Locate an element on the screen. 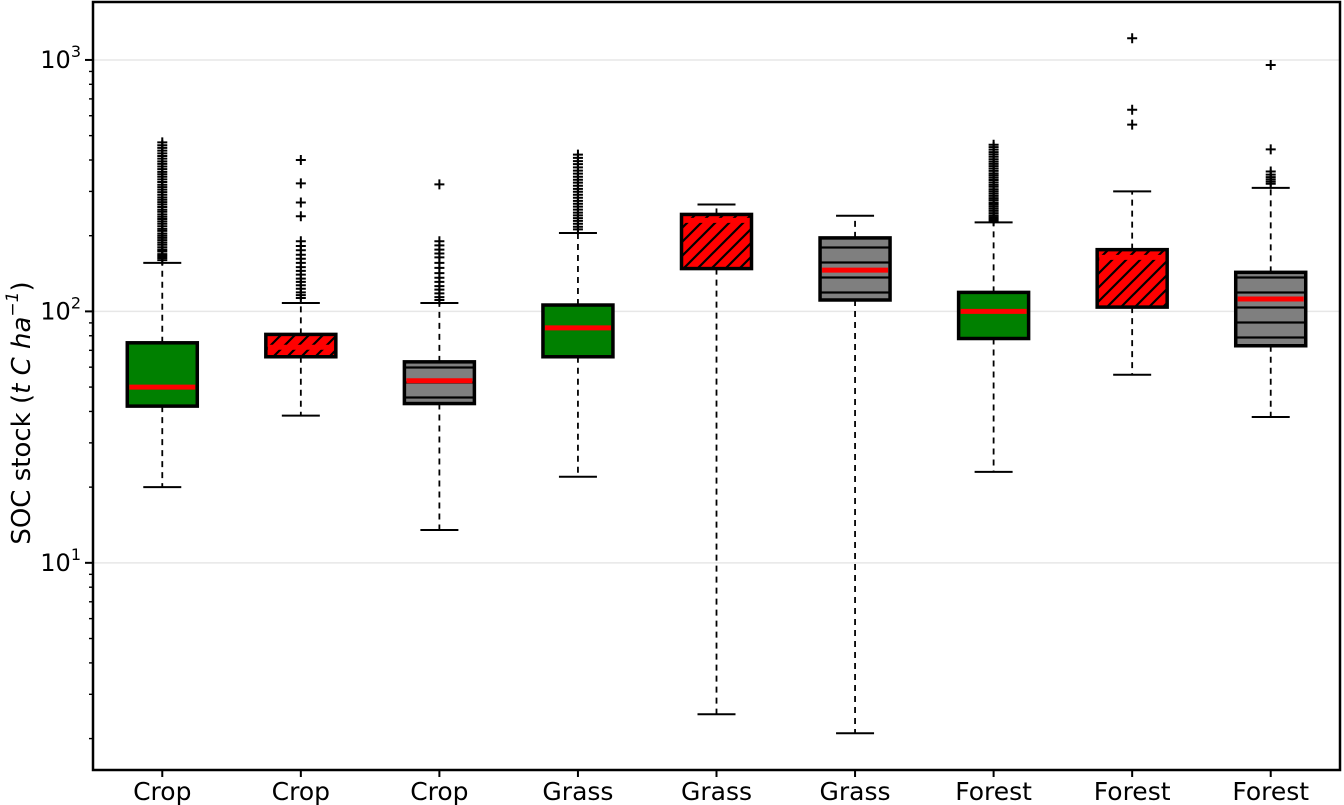 The height and width of the screenshot is (805, 1344). box-group-3-grass is located at coordinates (578, 313).